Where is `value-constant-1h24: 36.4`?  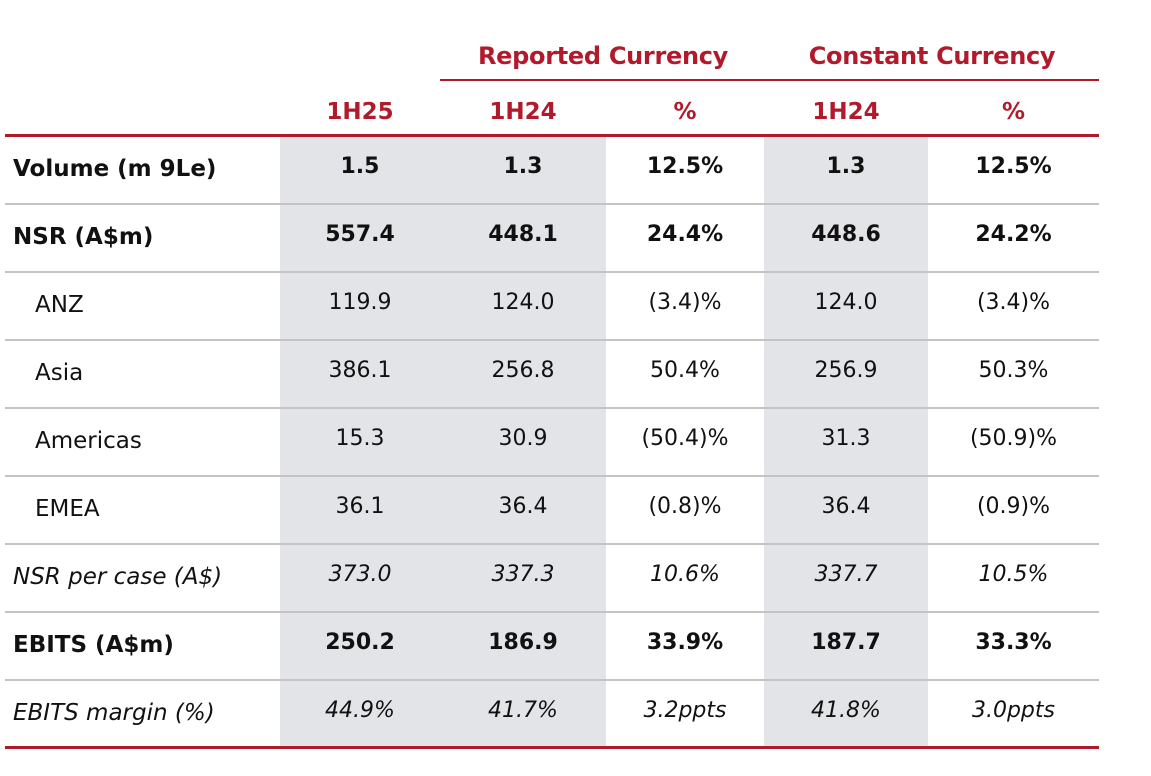
value-constant-1h24: 36.4 is located at coordinates (846, 506).